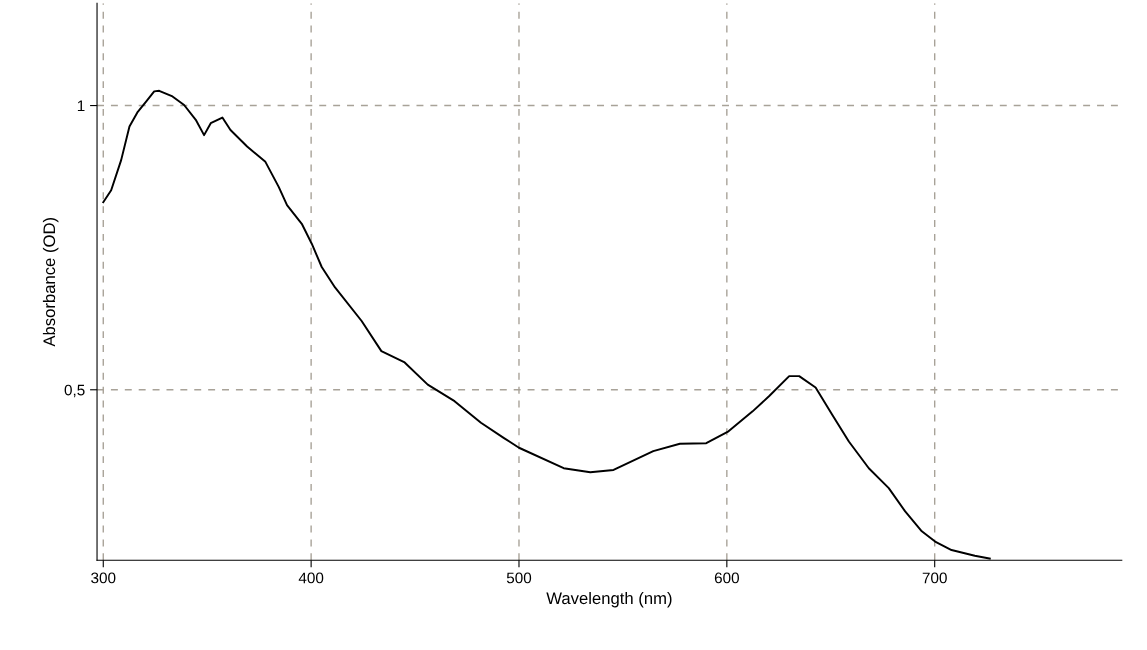 The image size is (1147, 650). Describe the element at coordinates (609, 599) in the screenshot. I see `x-axis-title: Wavelength (nm)` at that location.